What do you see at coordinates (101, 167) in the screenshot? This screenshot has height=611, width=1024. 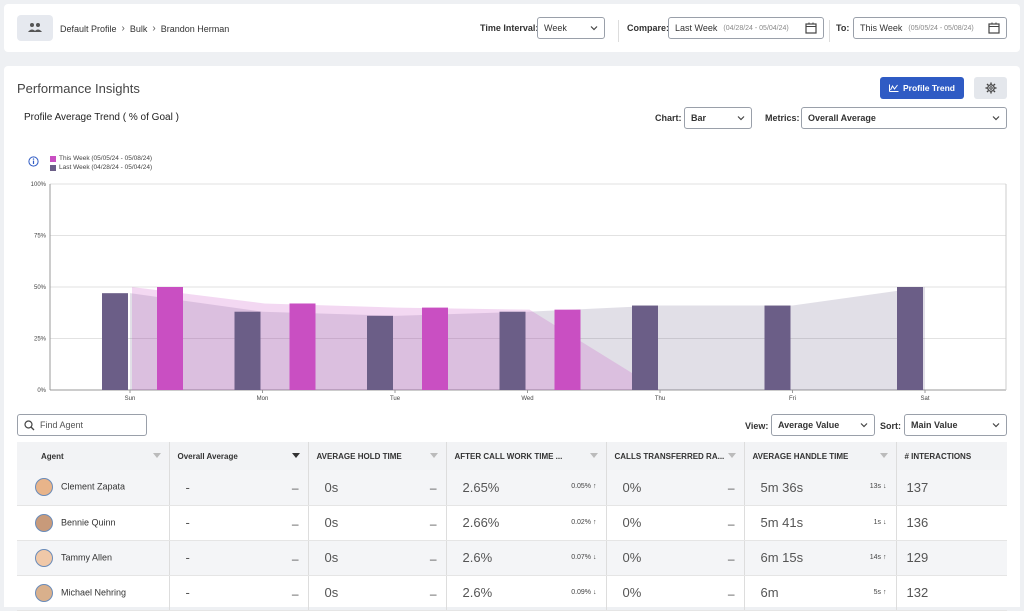 I see `legend-item-last-week: Last Week (04/28/24 - 05/04/24)` at bounding box center [101, 167].